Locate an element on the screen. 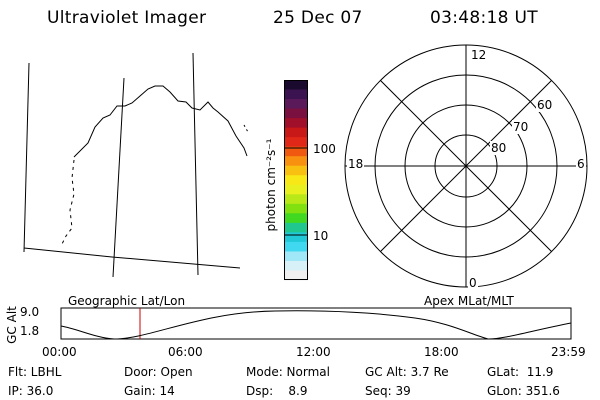  colorbar-ticks is located at coordinates (296, 191).